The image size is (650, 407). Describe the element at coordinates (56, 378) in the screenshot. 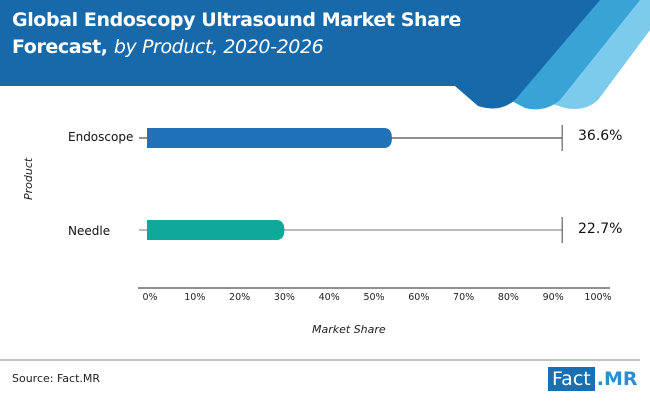

I see `source-note: Source: Fact.MR` at that location.